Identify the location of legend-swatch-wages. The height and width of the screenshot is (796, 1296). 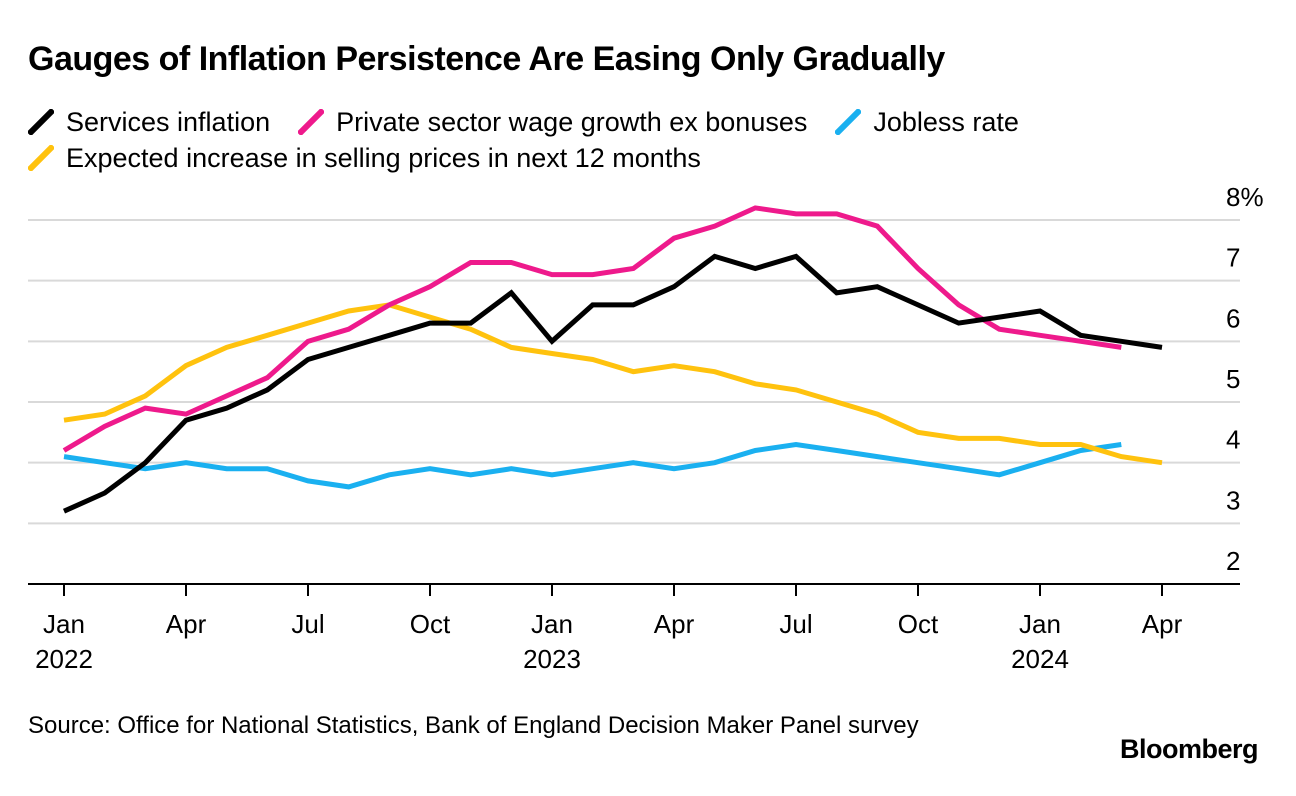
(311, 122).